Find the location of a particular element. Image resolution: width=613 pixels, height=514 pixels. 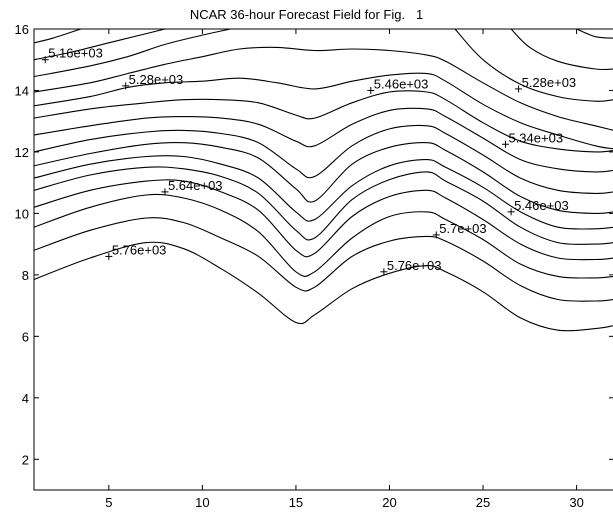

contour-level-text: 5.34e+03 is located at coordinates (535, 137).